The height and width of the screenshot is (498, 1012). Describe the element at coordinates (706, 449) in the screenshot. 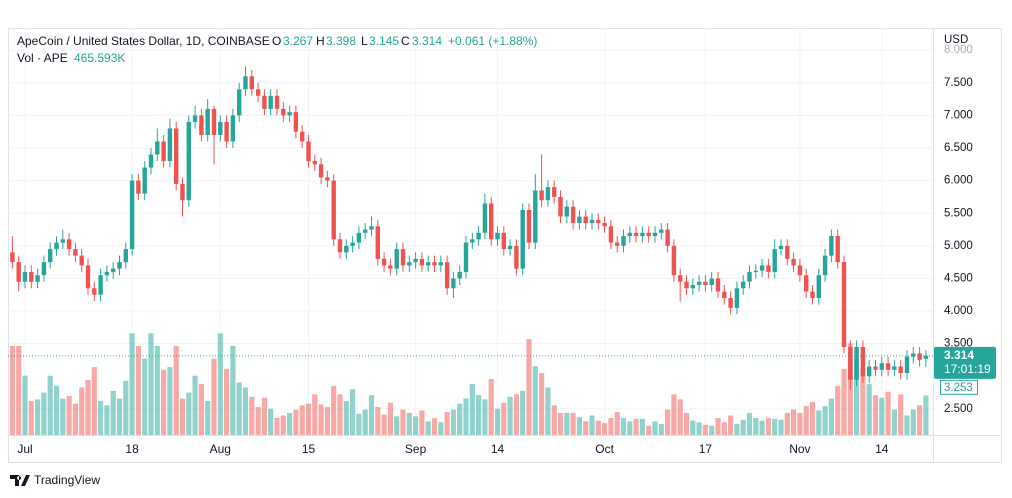

I see `x-tick-label: 17` at that location.